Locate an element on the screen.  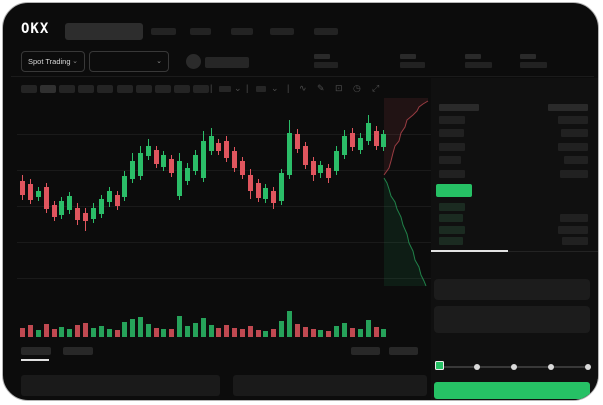
pair-select-dropdown: ⌄ is located at coordinates (129, 61).